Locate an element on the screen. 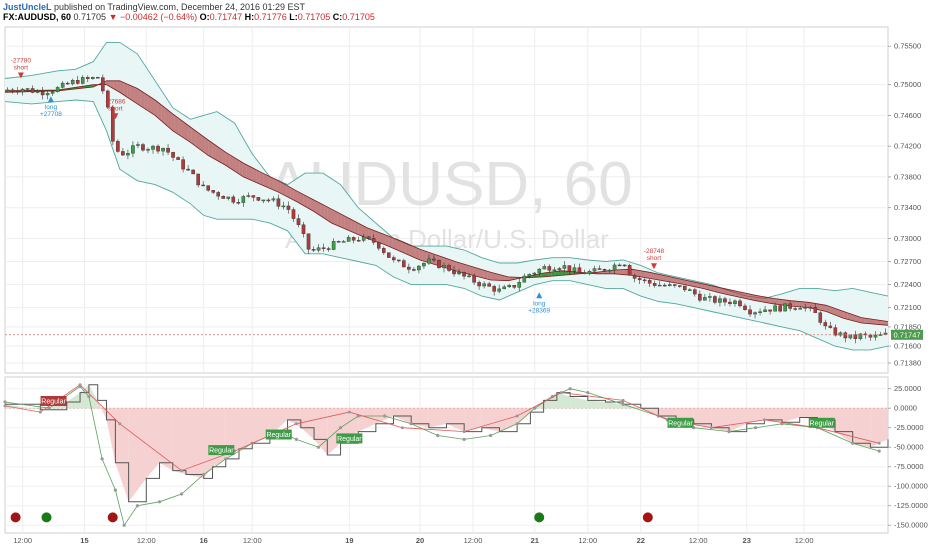 This screenshot has height=550, width=932. y-tick-label: 0.71380 is located at coordinates (907, 363).